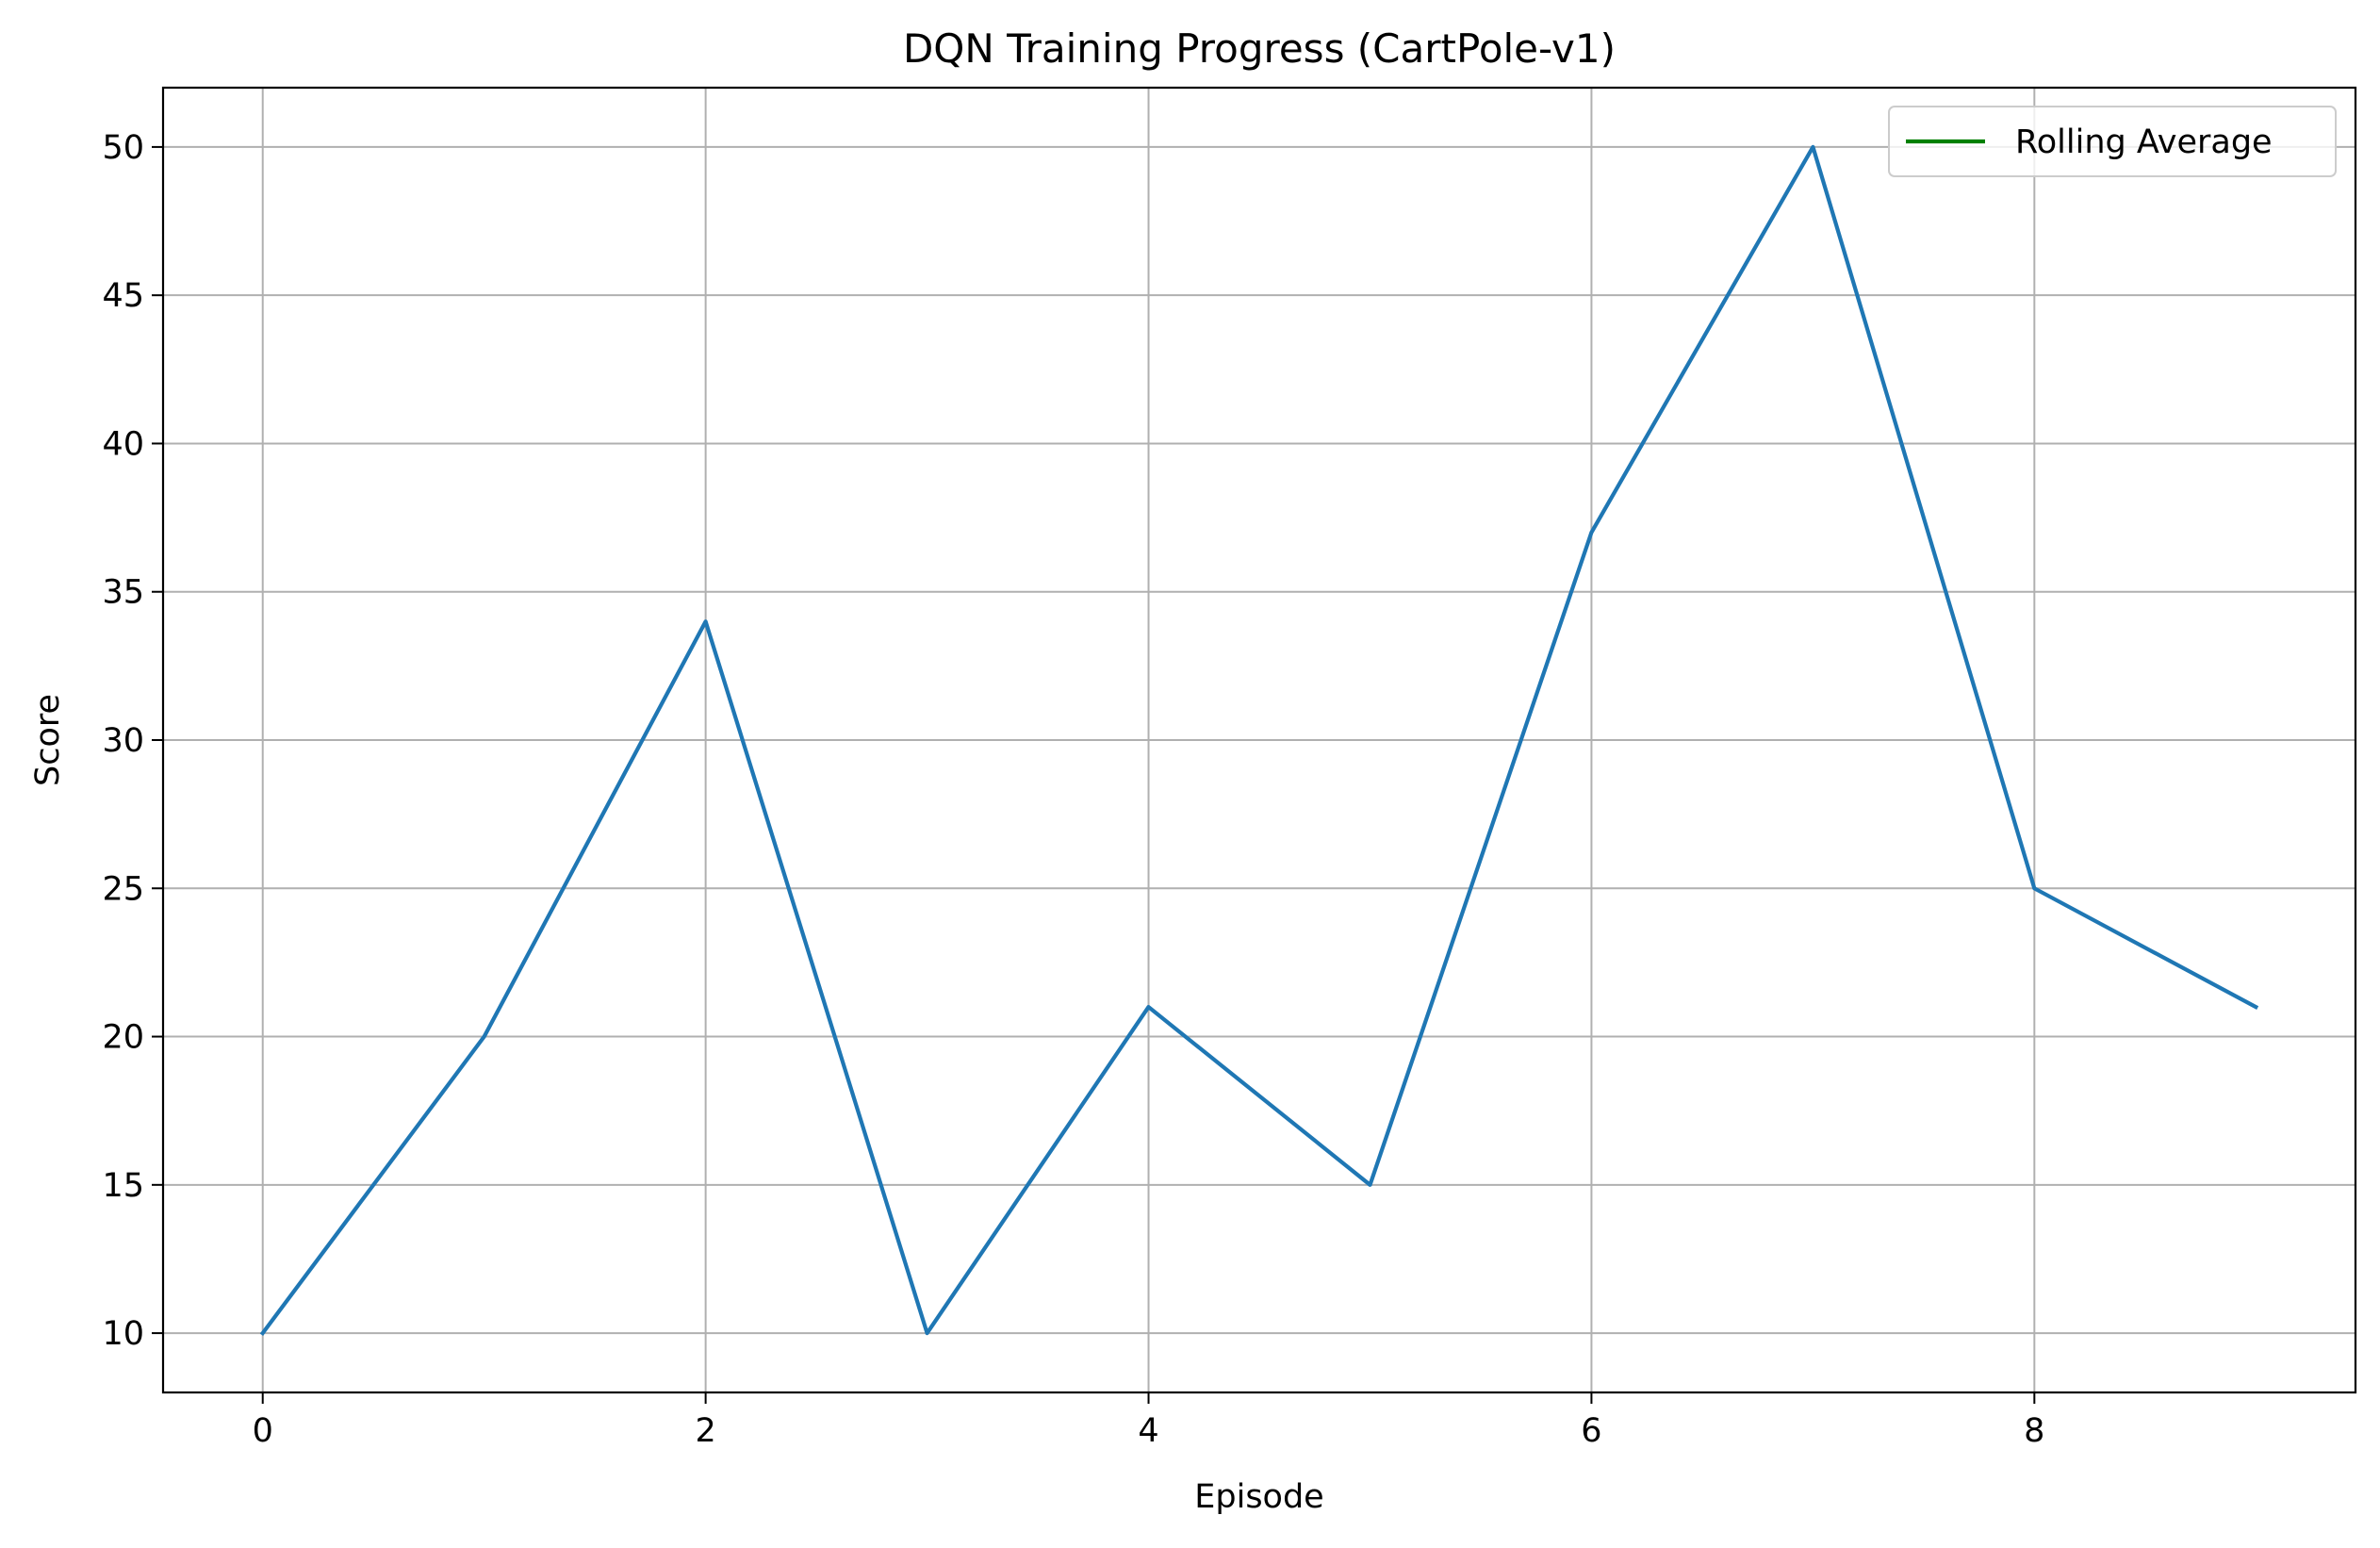 The height and width of the screenshot is (1548, 2380). Describe the element at coordinates (123, 889) in the screenshot. I see `y-tick-label: 25` at that location.